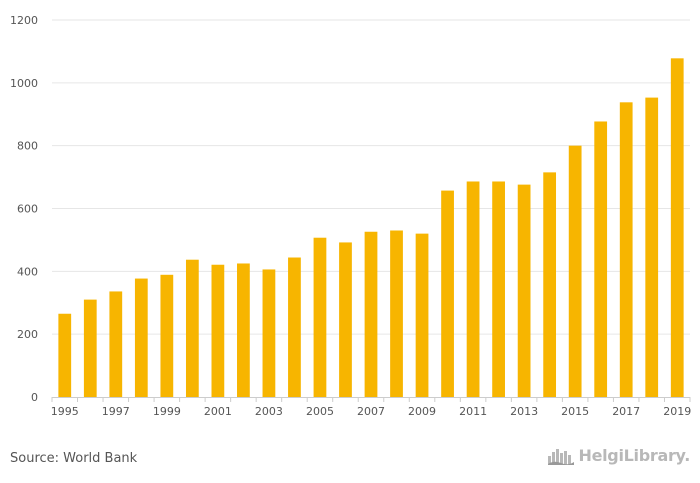 The height and width of the screenshot is (483, 700). I want to click on x-tick-label: 2011, so click(473, 411).